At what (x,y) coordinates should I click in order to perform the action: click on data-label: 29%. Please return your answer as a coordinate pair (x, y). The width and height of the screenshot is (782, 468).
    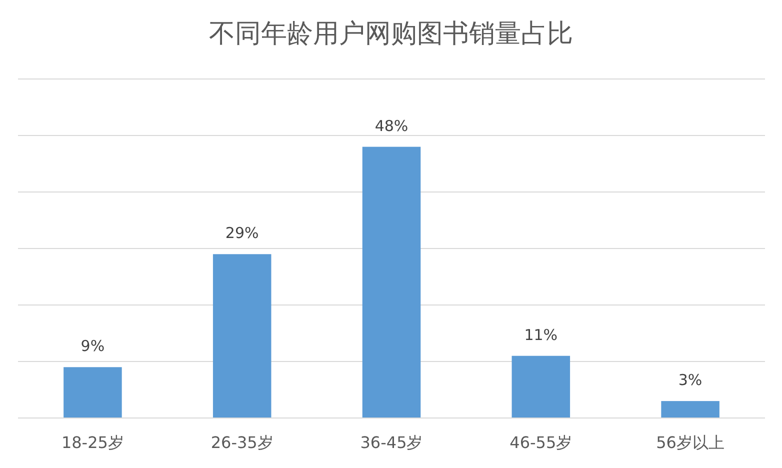
    Looking at the image, I should click on (242, 233).